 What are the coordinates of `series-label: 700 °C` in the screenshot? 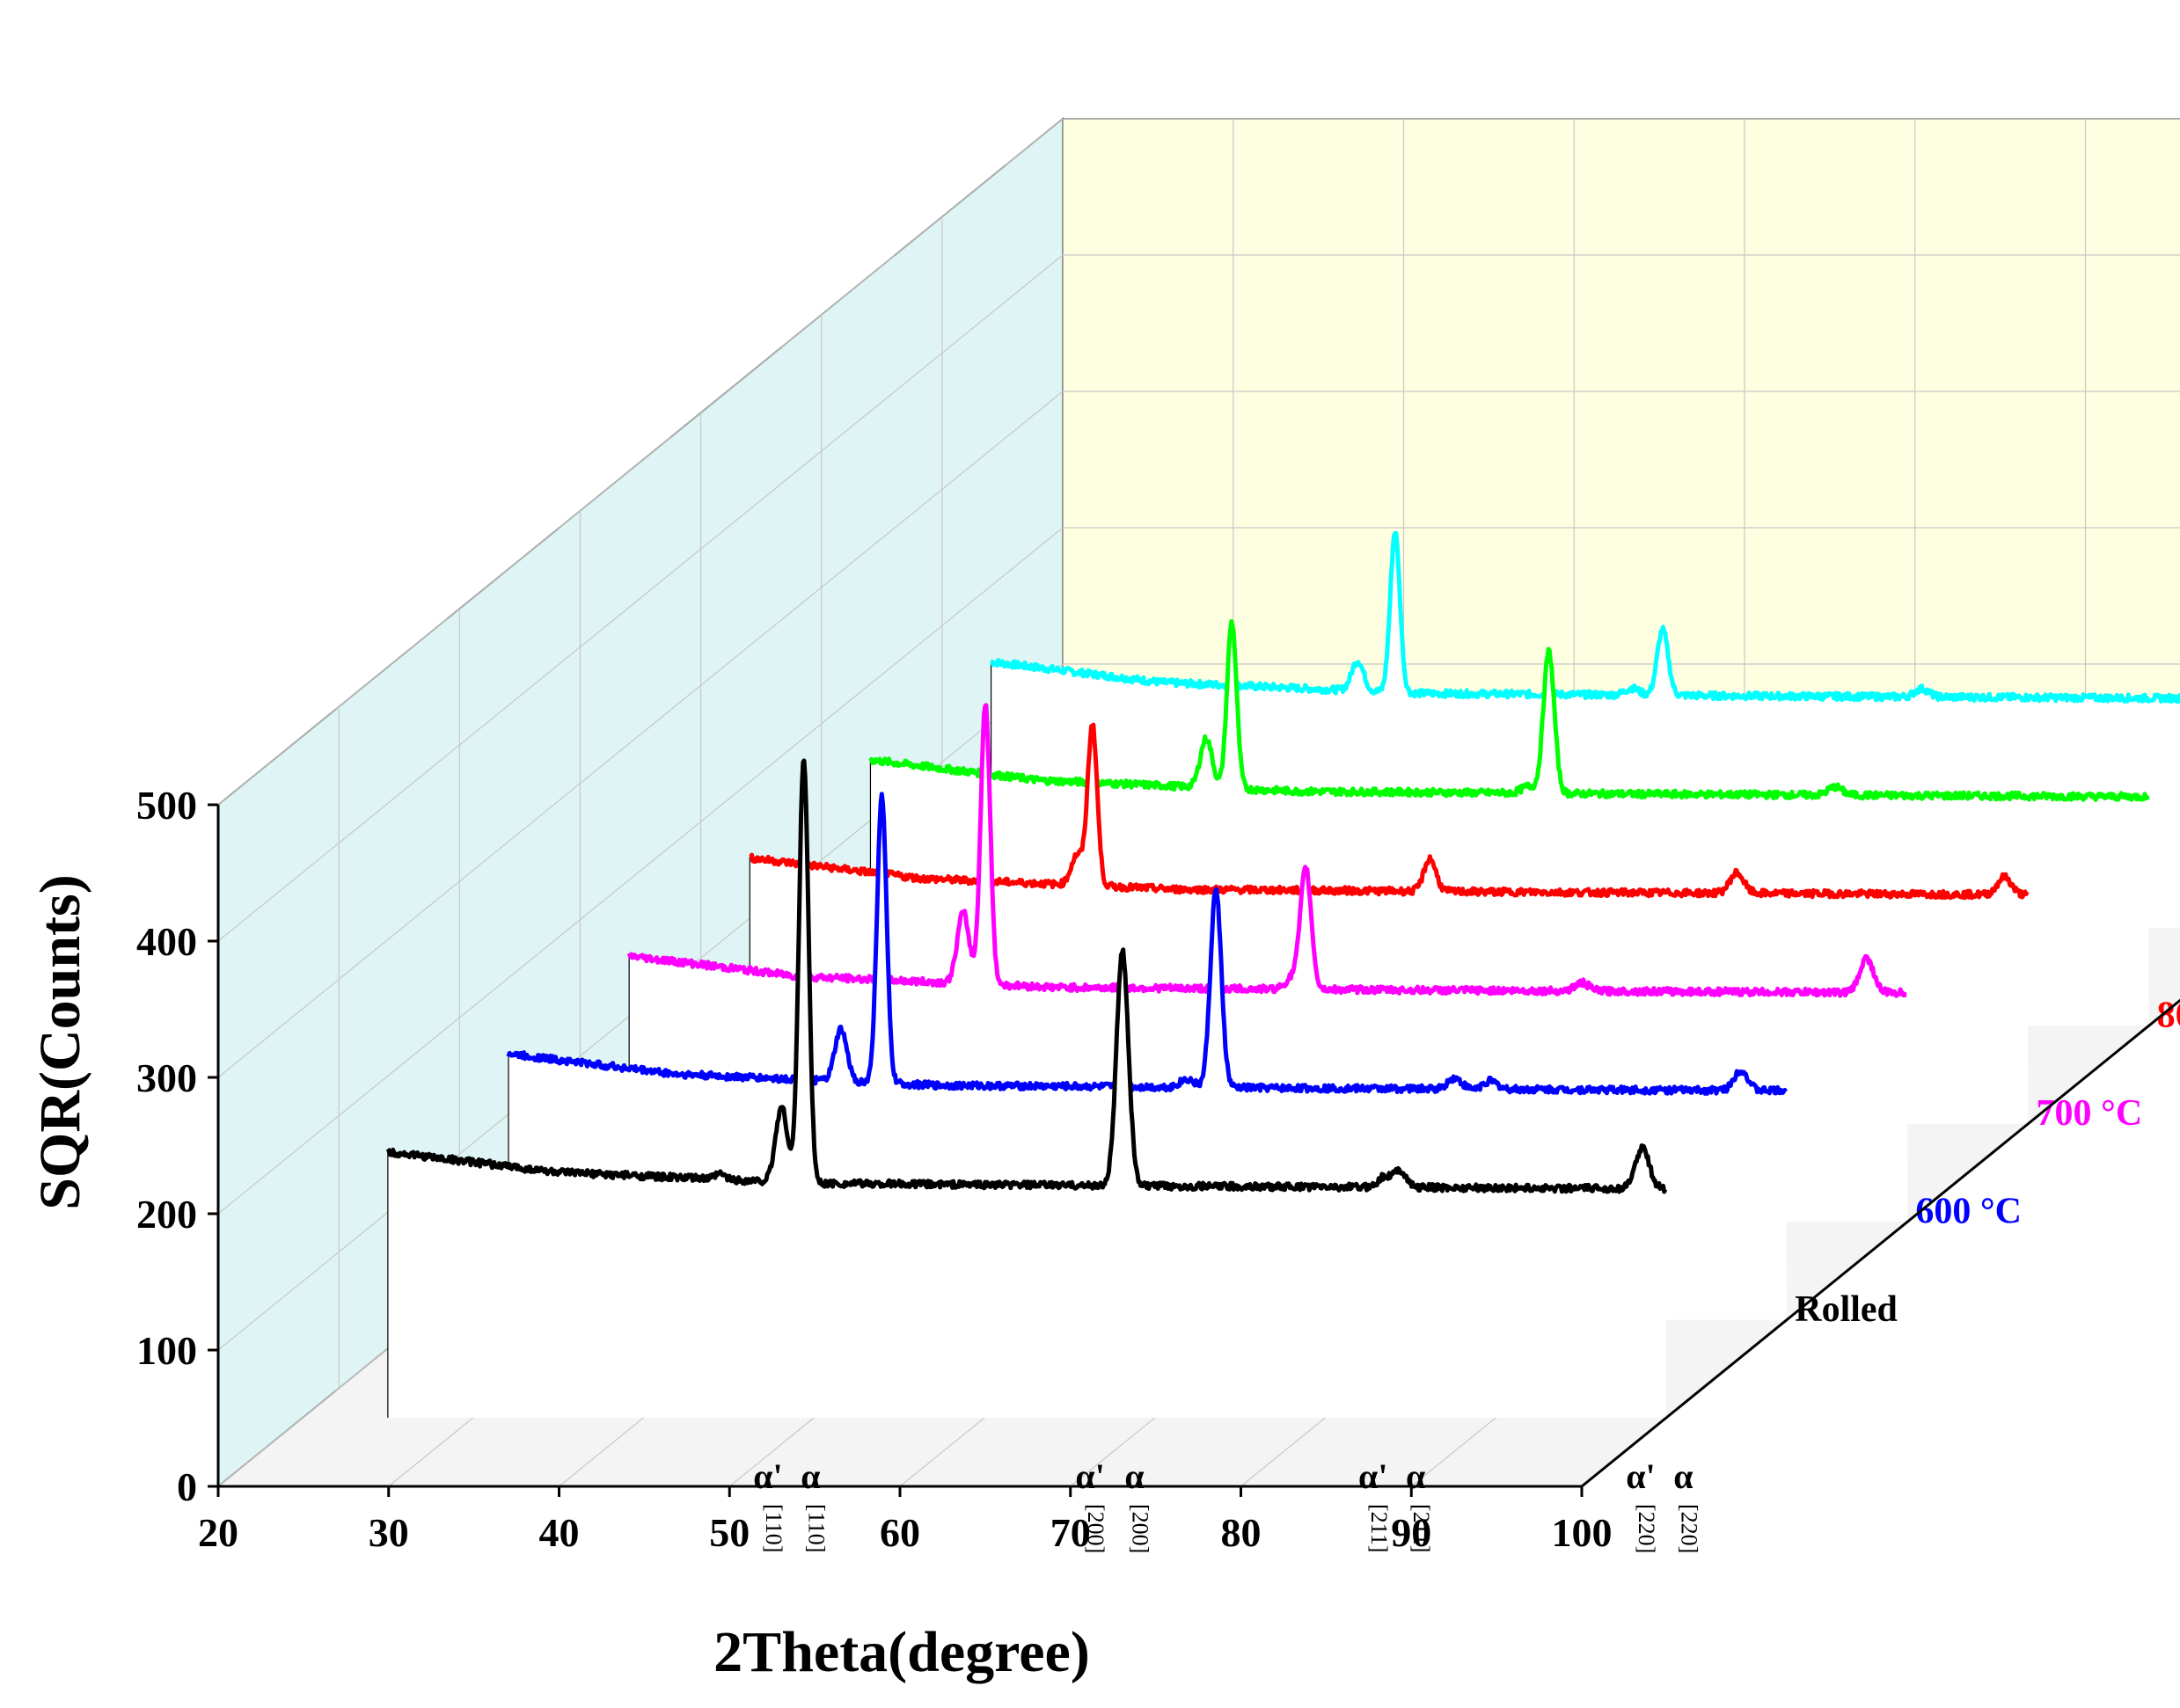 It's located at (2090, 1113).